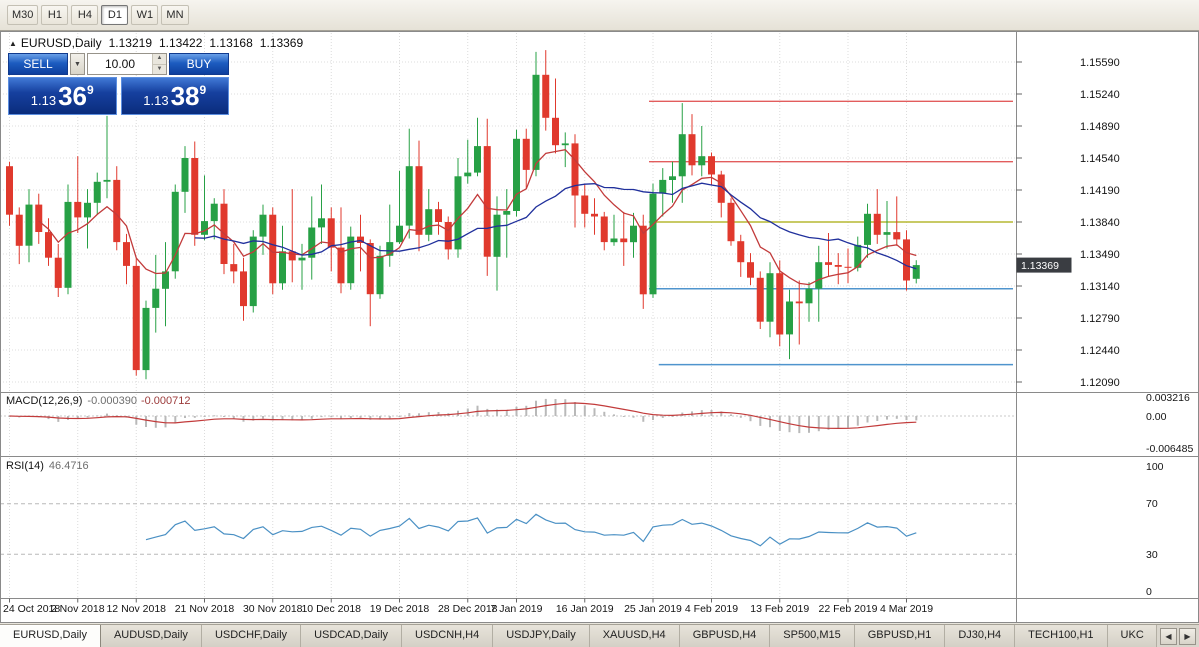  What do you see at coordinates (44, 401) in the screenshot?
I see `macd-name: MACD(12,26,9)` at bounding box center [44, 401].